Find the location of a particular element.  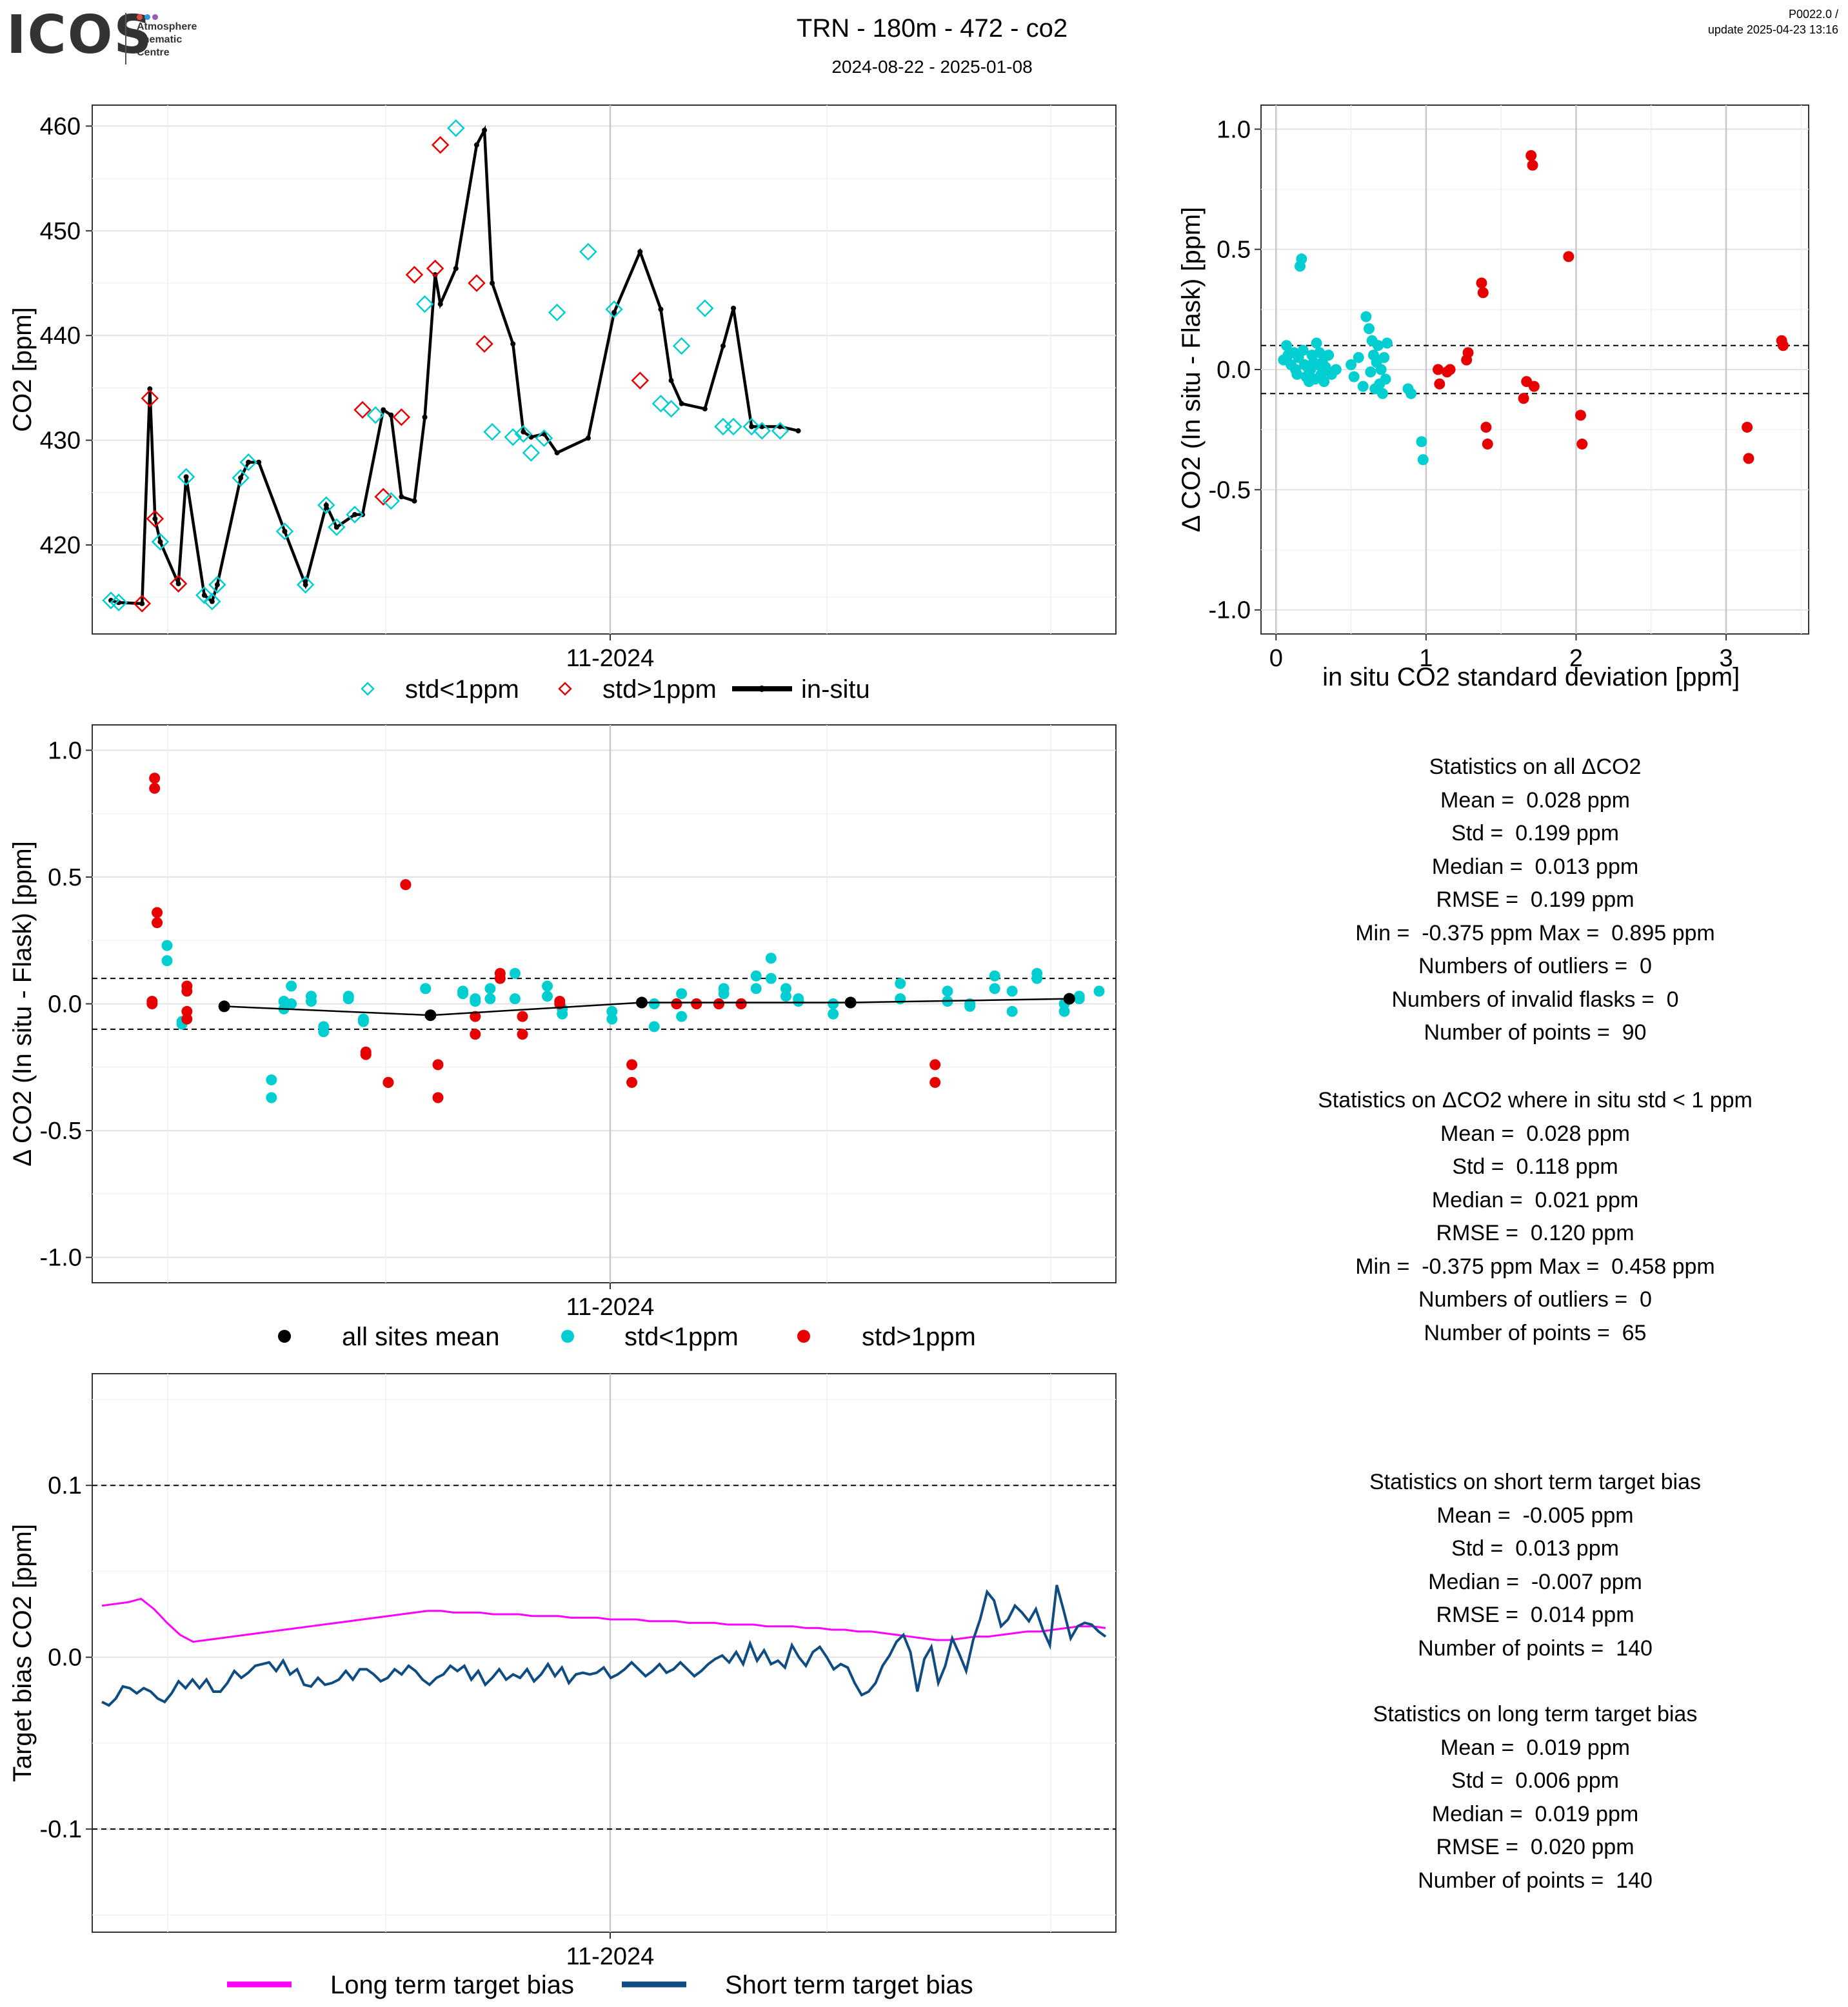

stats-lt1-line: RMSE = 0.120 ppm is located at coordinates (1535, 1233).